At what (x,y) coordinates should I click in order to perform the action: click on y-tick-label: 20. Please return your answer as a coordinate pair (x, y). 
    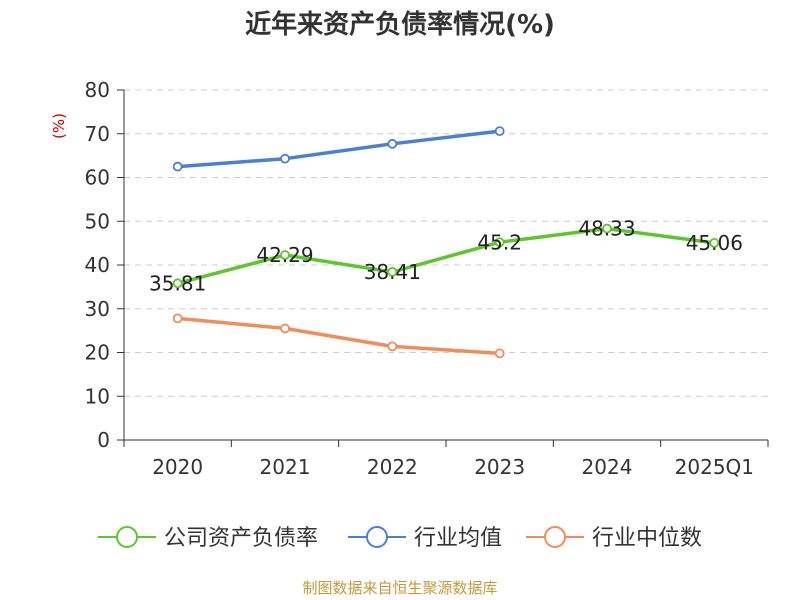
    Looking at the image, I should click on (97, 353).